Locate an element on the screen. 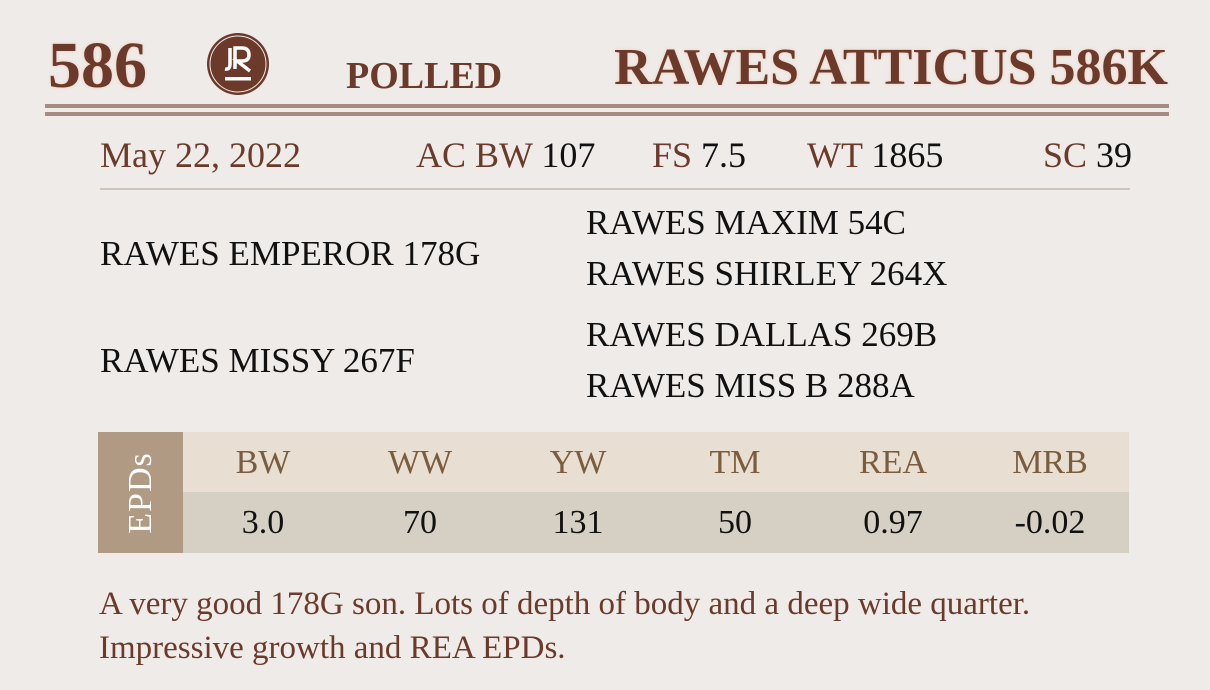 Image resolution: width=1210 pixels, height=690 pixels. epd-header: WW is located at coordinates (420, 462).